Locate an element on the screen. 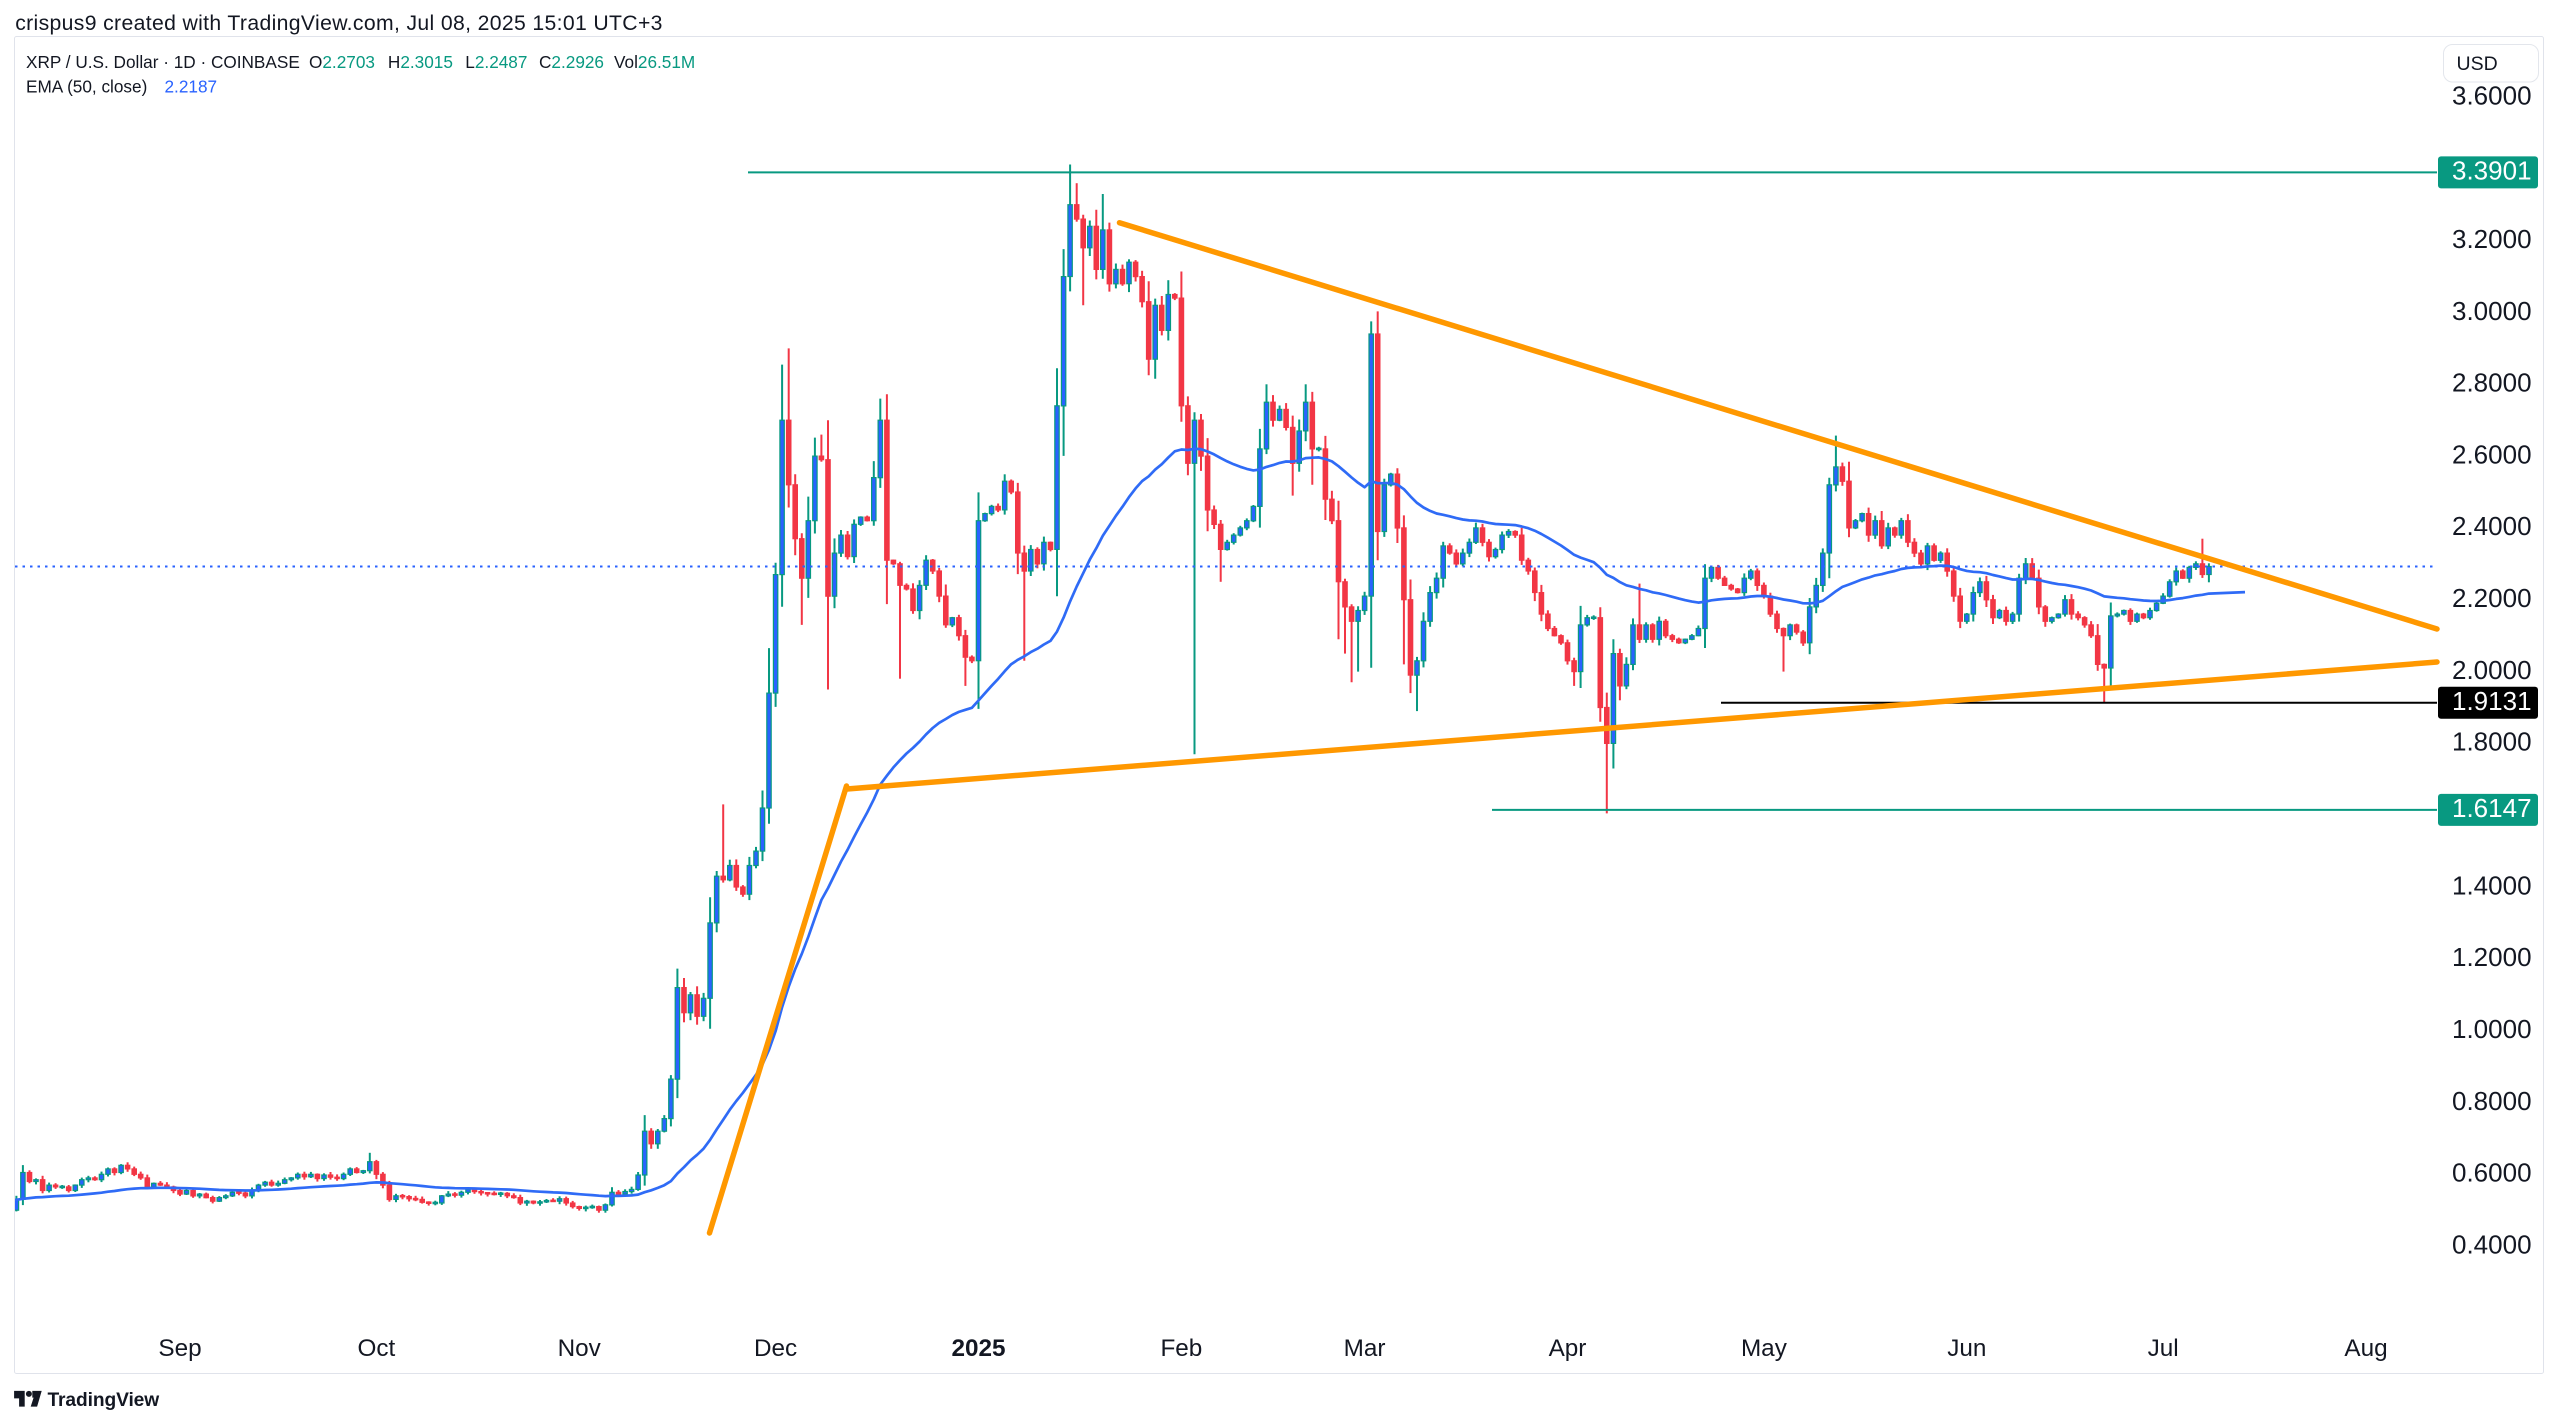 This screenshot has height=1424, width=2560. svg-text: 3.3901 is located at coordinates (2492, 171).